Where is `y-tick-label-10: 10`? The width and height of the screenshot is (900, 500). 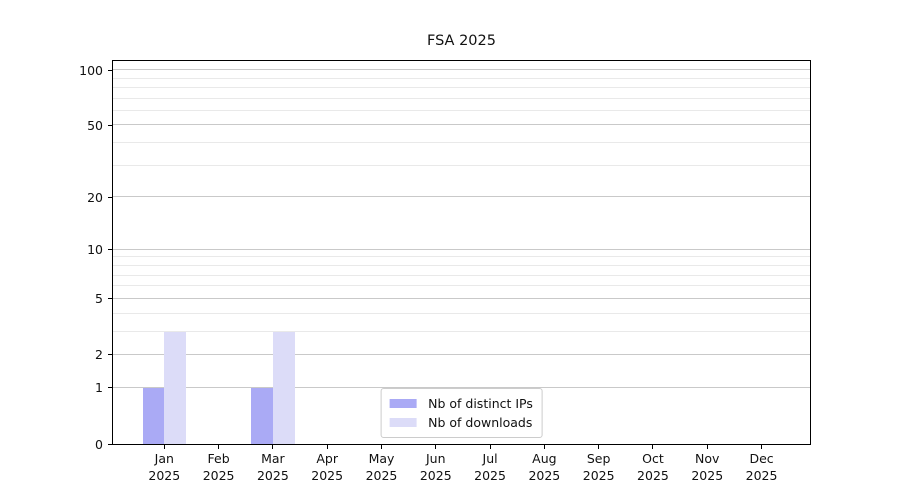
y-tick-label-10: 10 is located at coordinates (95, 250).